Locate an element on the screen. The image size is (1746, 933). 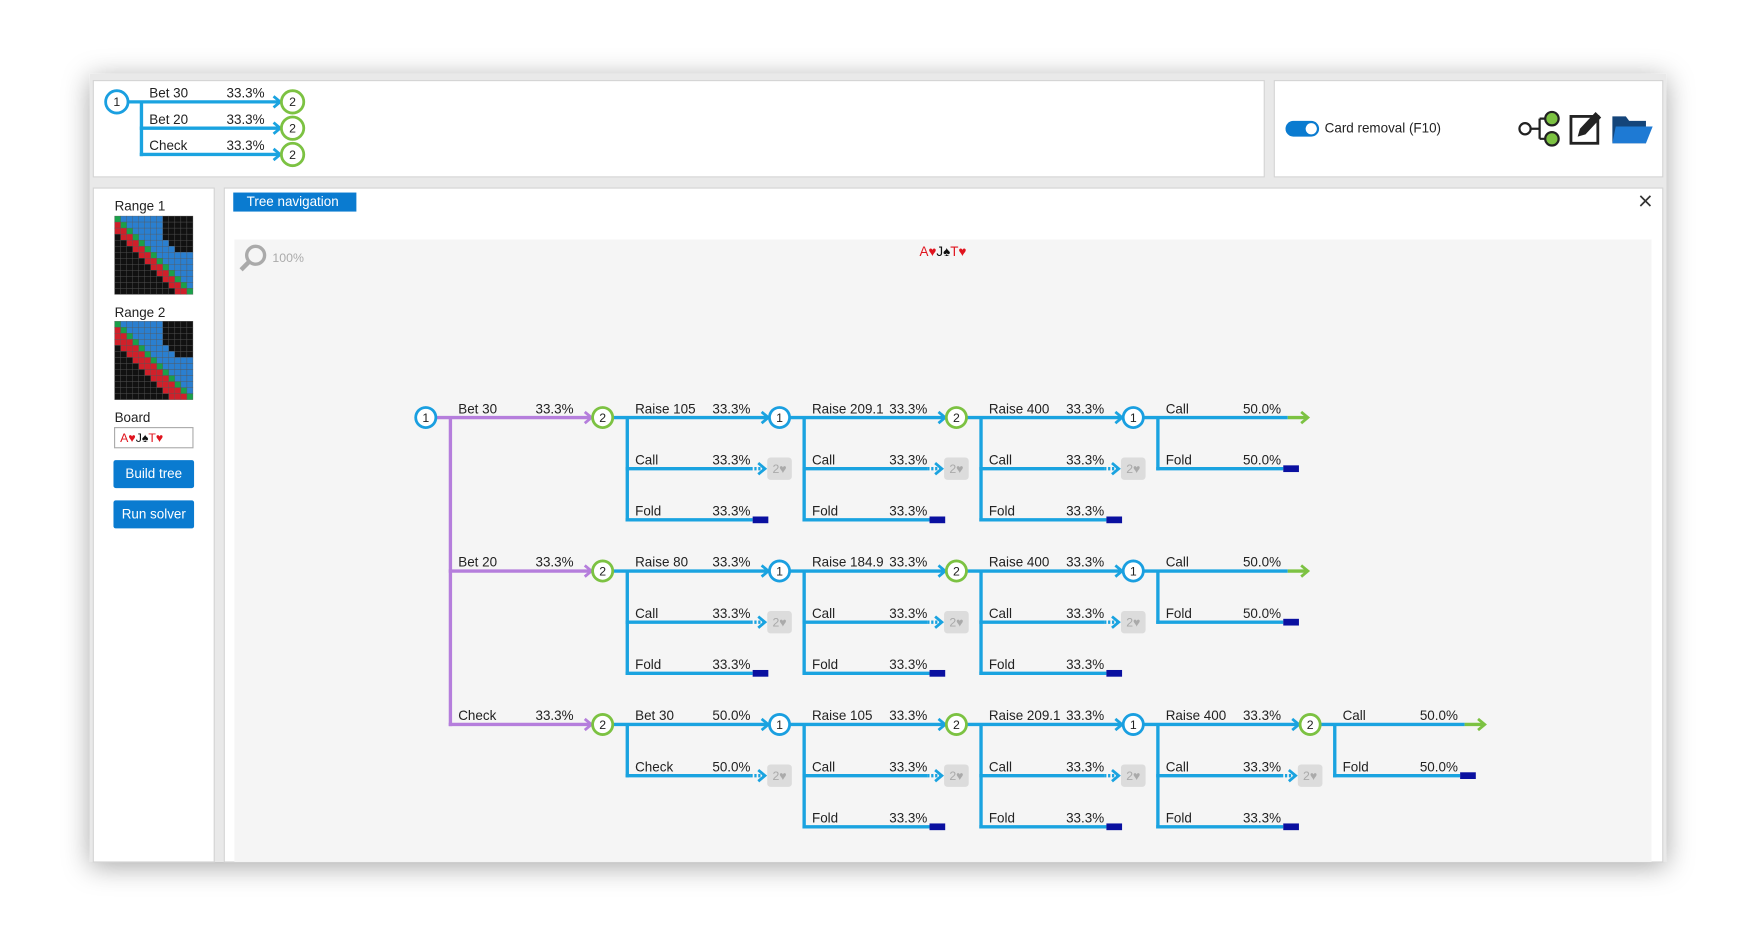
edit-icon is located at coordinates (1585, 128).